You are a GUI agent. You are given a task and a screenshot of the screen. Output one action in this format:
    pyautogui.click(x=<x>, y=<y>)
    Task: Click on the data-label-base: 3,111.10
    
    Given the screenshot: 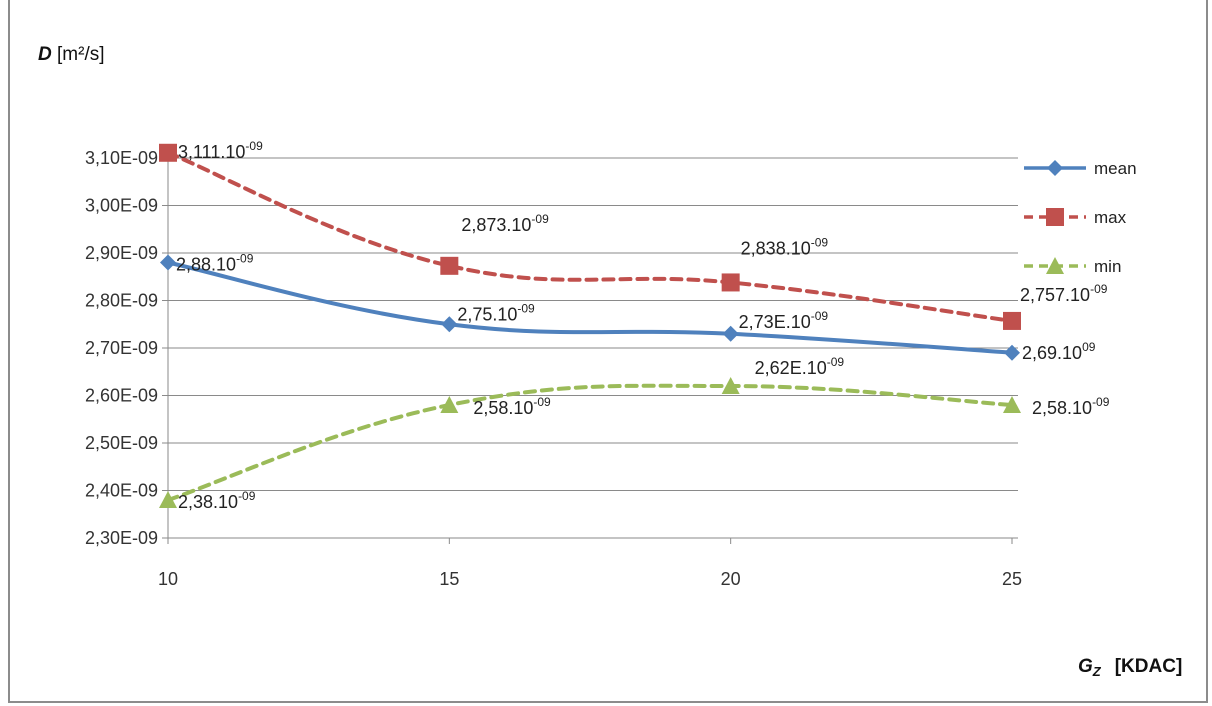 What is the action you would take?
    pyautogui.click(x=211, y=152)
    